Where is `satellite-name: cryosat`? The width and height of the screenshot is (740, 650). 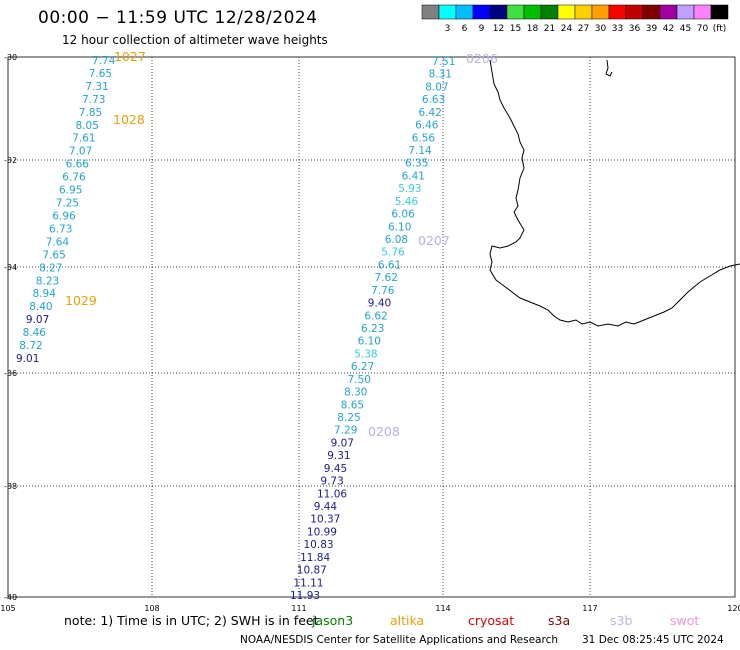
satellite-name: cryosat is located at coordinates (491, 620).